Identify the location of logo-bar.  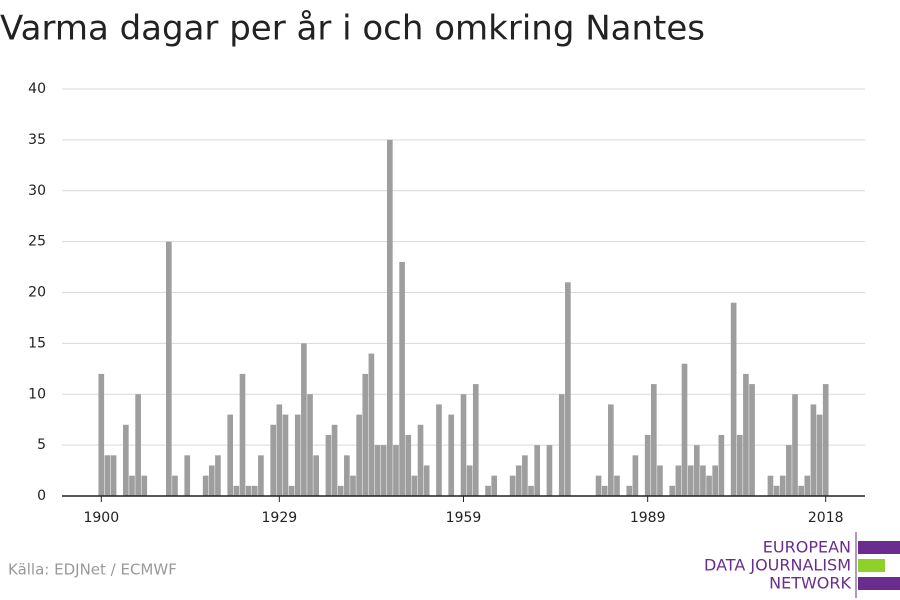
(879, 583).